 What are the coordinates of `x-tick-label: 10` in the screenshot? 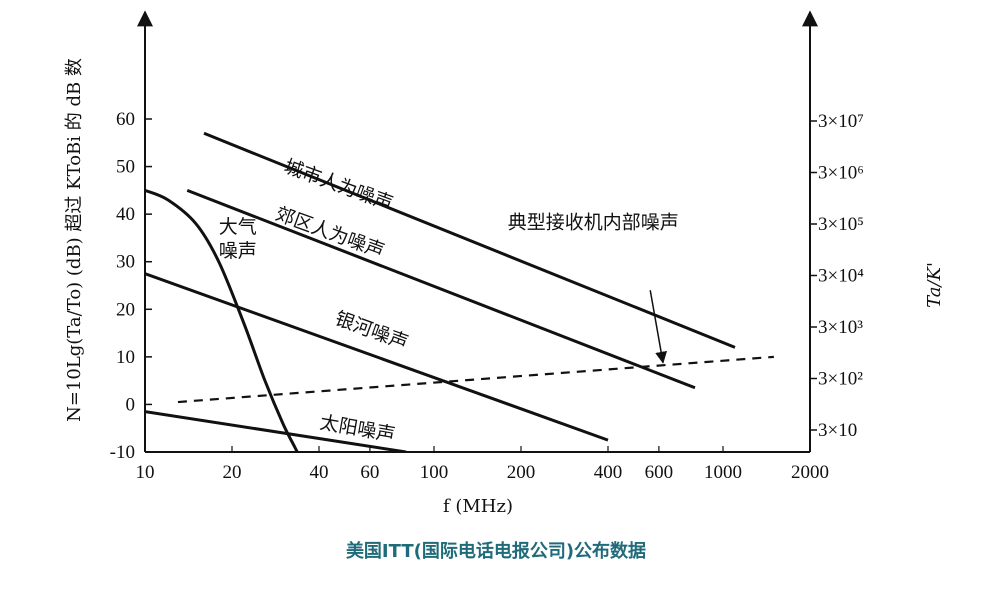 It's located at (145, 472).